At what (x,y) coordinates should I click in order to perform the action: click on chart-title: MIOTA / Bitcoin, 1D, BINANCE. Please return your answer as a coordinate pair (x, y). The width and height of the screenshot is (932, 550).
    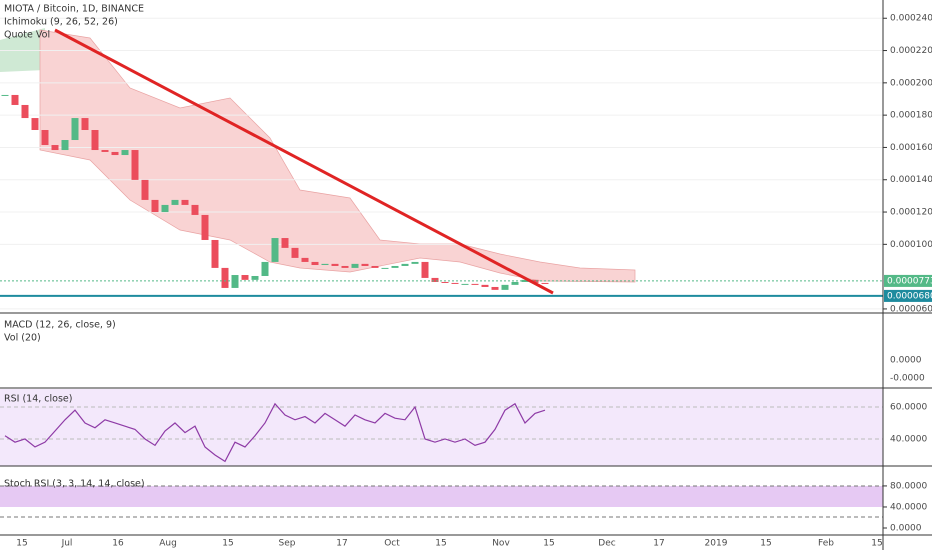
    Looking at the image, I should click on (74, 9).